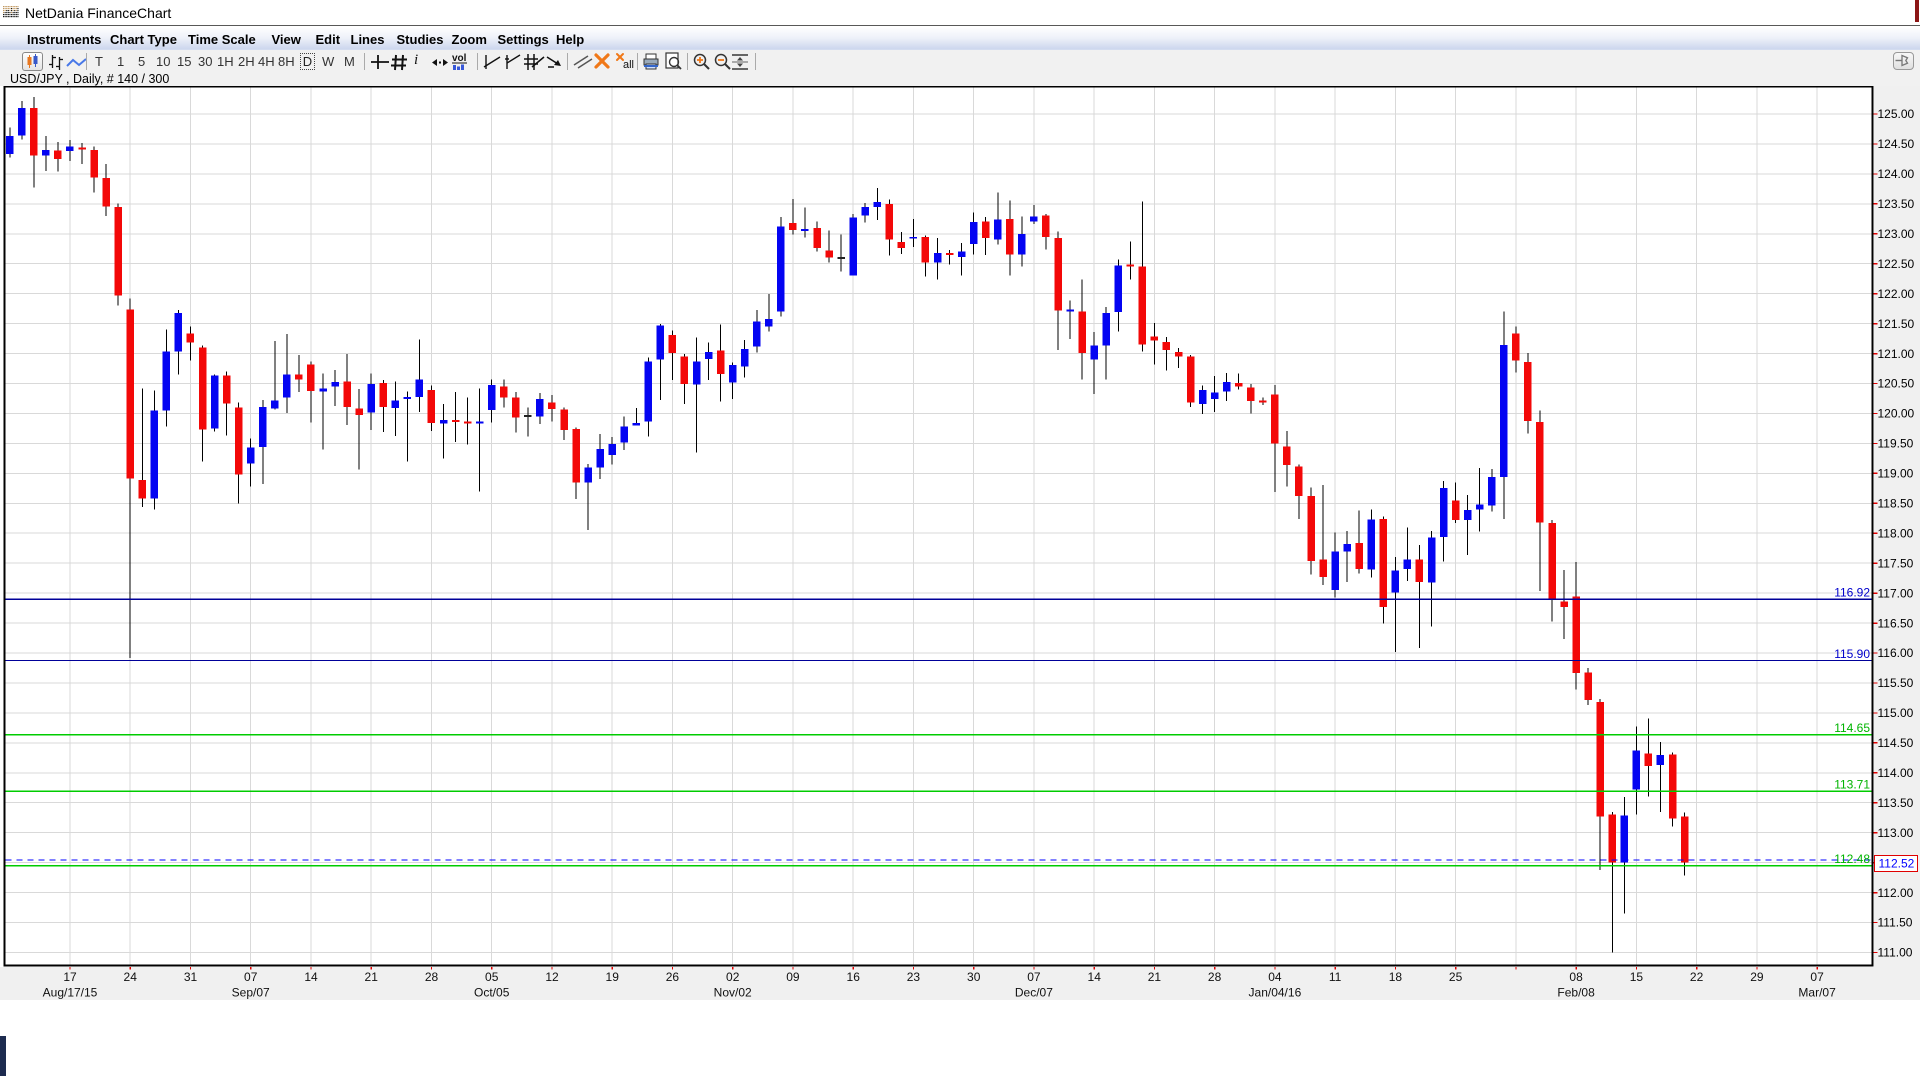 The width and height of the screenshot is (1920, 1080). Describe the element at coordinates (552, 977) in the screenshot. I see `svg-text: 12` at that location.